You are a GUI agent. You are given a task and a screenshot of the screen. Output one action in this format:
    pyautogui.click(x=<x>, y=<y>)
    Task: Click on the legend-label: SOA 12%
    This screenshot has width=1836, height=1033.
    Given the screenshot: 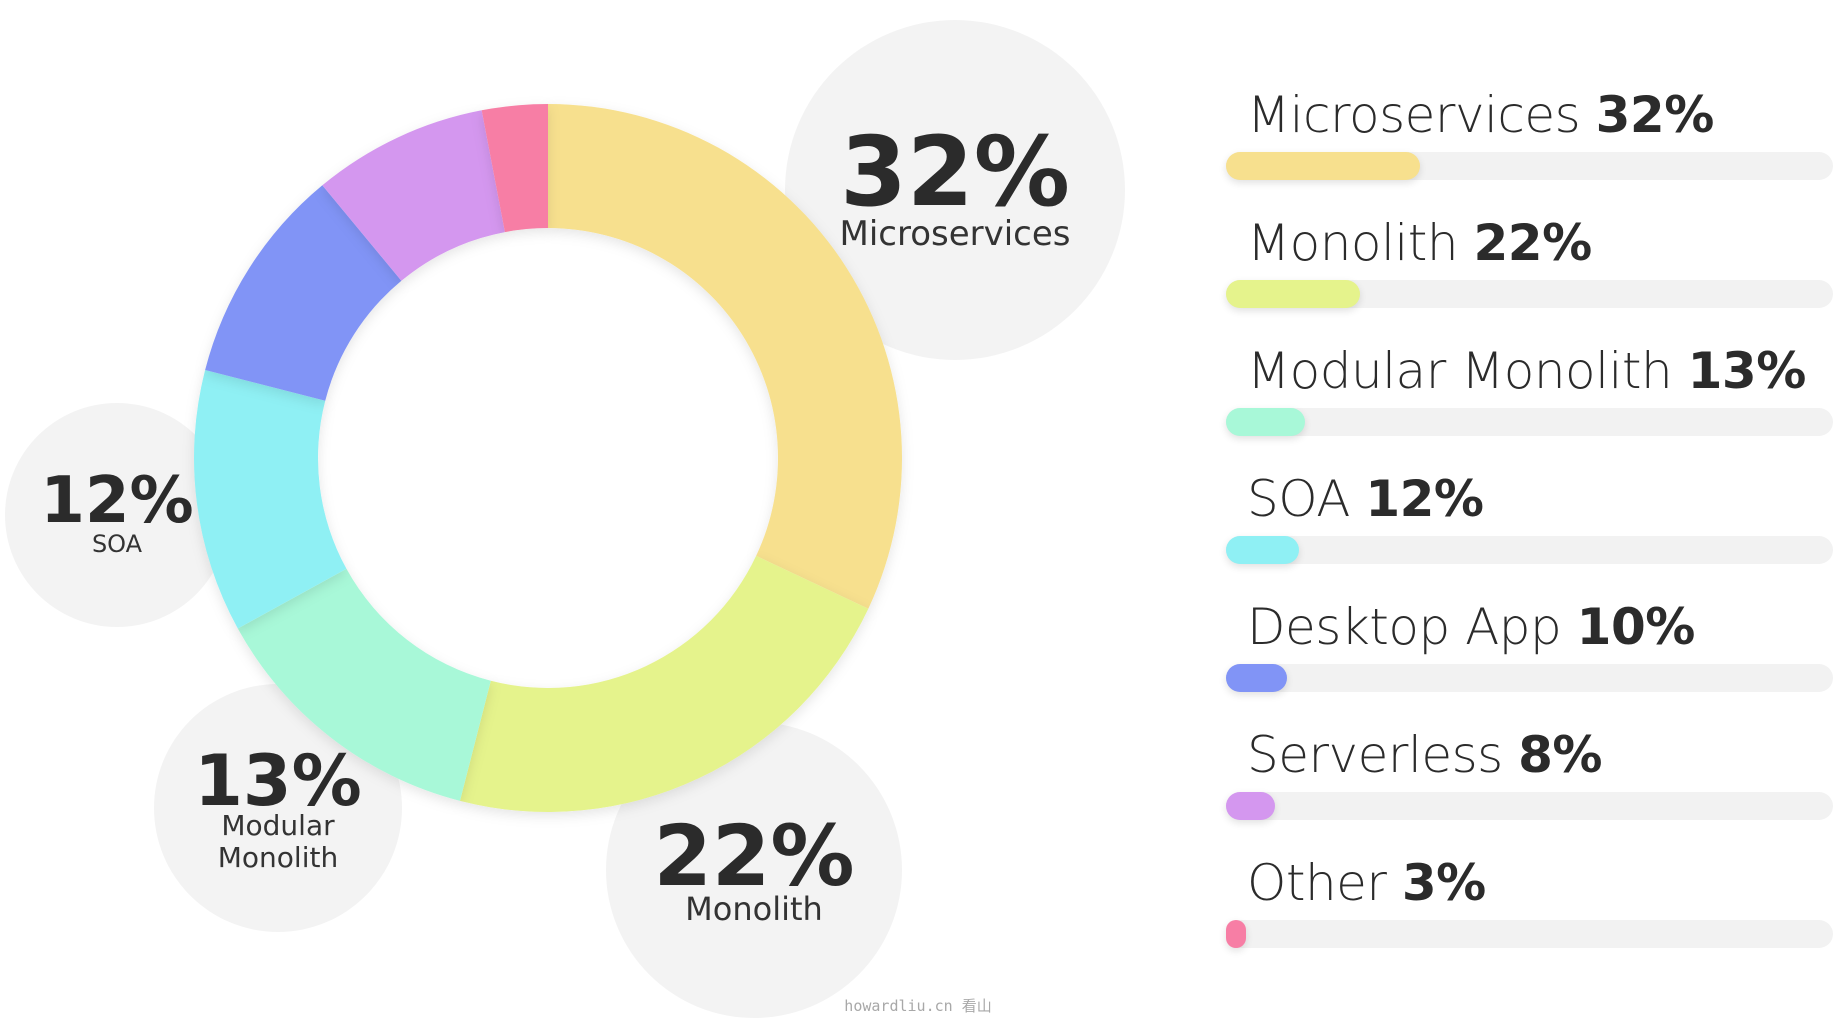 What is the action you would take?
    pyautogui.click(x=1365, y=499)
    